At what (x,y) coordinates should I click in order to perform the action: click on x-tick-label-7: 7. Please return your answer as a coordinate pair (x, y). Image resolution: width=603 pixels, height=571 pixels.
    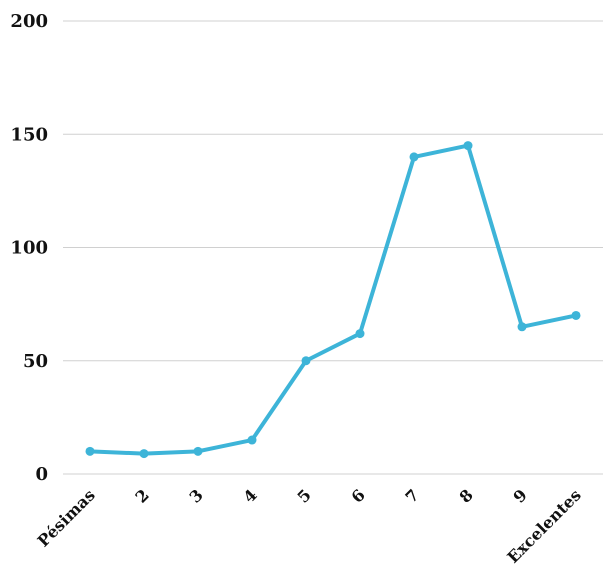
    Looking at the image, I should click on (412, 495).